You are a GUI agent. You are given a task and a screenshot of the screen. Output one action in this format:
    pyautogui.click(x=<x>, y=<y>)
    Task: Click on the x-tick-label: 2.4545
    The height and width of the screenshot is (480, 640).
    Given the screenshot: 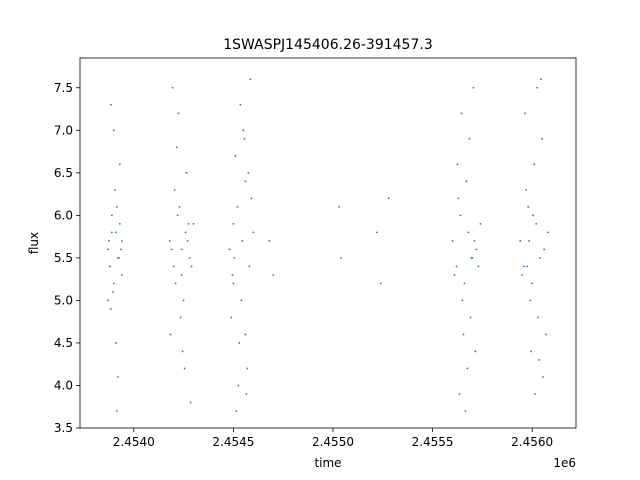 What is the action you would take?
    pyautogui.click(x=233, y=442)
    